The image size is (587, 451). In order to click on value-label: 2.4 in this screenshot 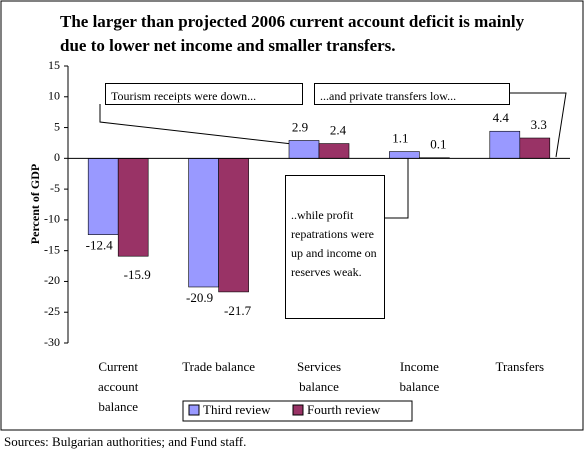, I will do `click(338, 130)`.